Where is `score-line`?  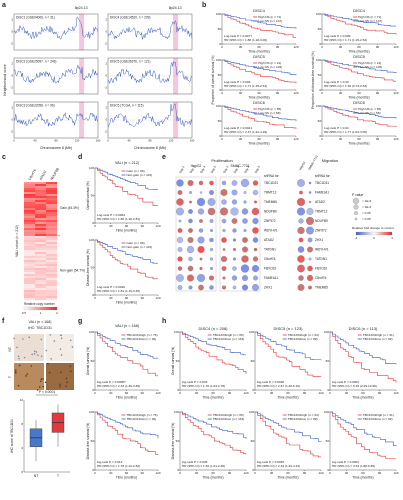 score-line is located at coordinates (150, 29).